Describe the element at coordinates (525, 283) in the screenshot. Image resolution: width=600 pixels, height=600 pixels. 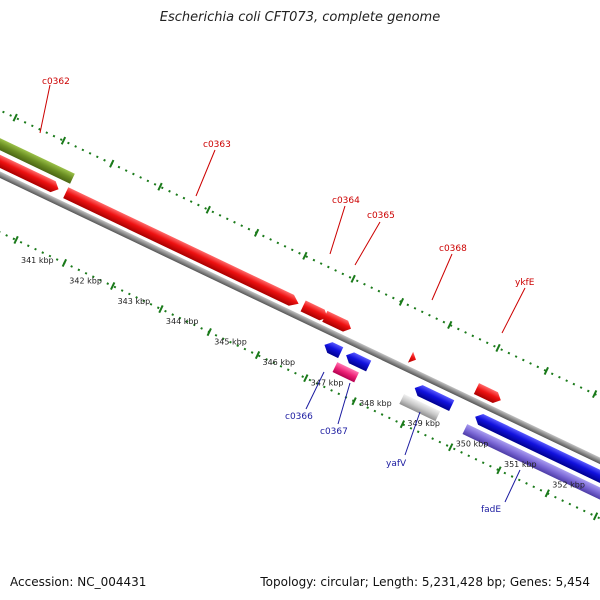
I see `label-ykfE: ykfE` at that location.